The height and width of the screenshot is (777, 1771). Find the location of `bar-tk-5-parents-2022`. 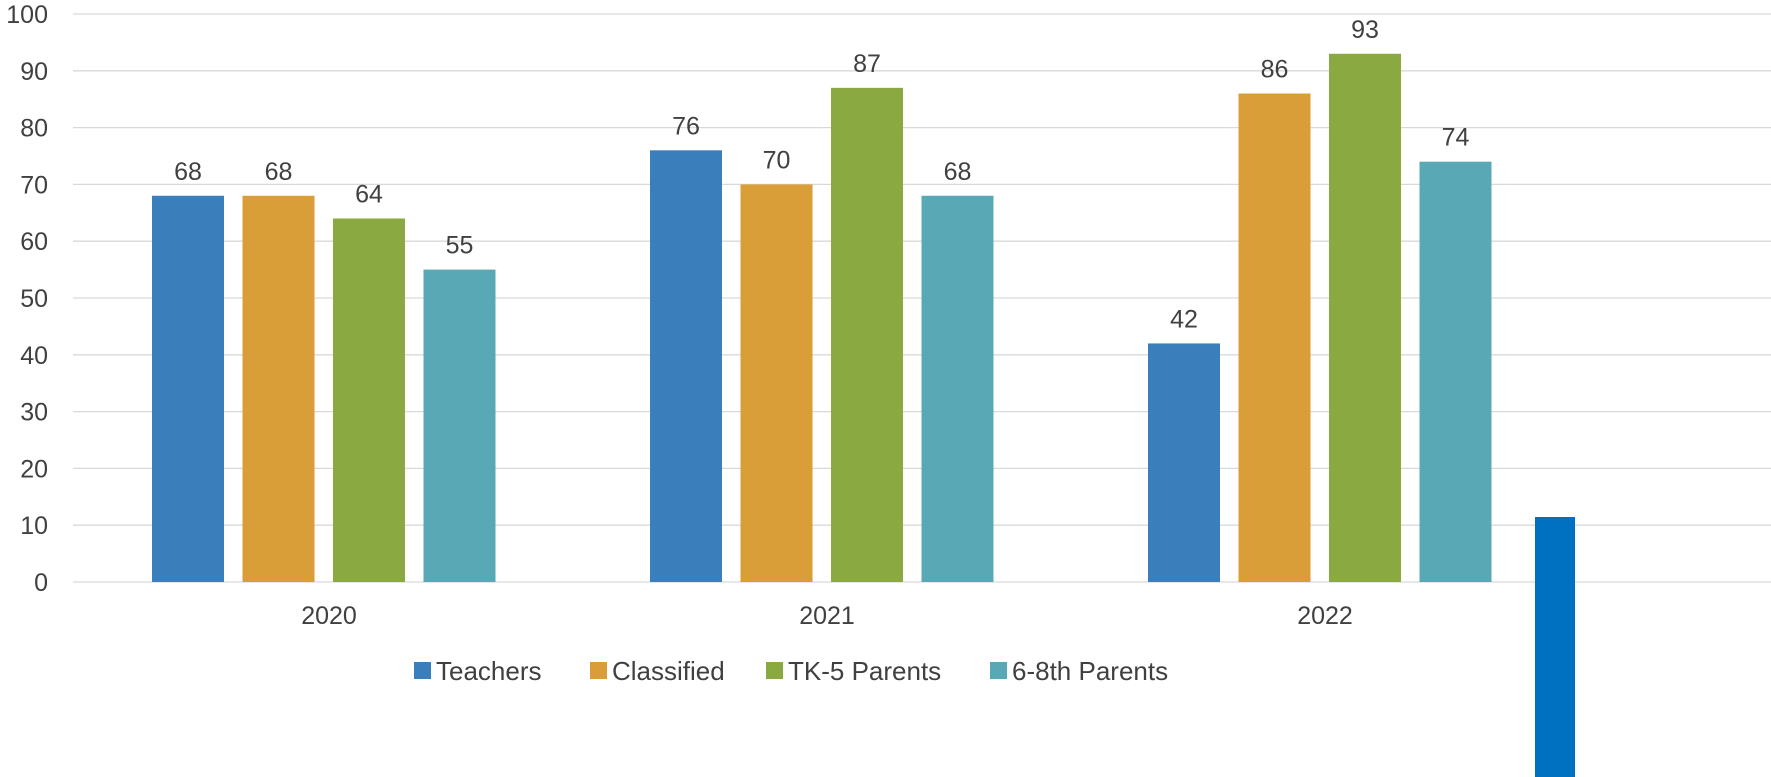

bar-tk-5-parents-2022 is located at coordinates (1365, 317).